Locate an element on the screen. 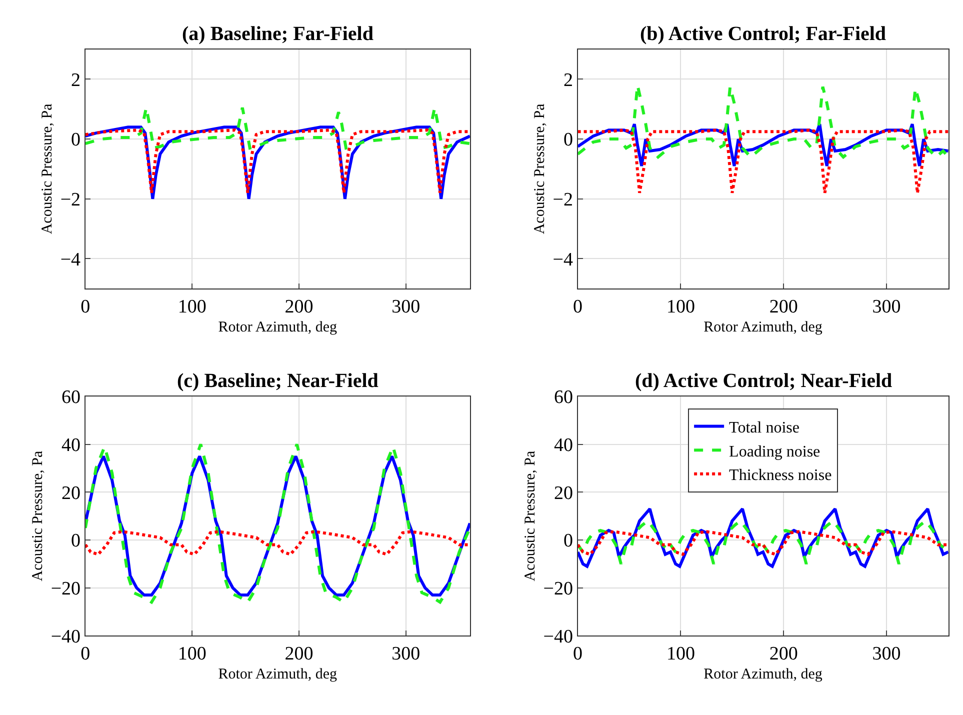 This screenshot has height=715, width=963. chart-title: (b) Active Control; Far-Field is located at coordinates (763, 34).